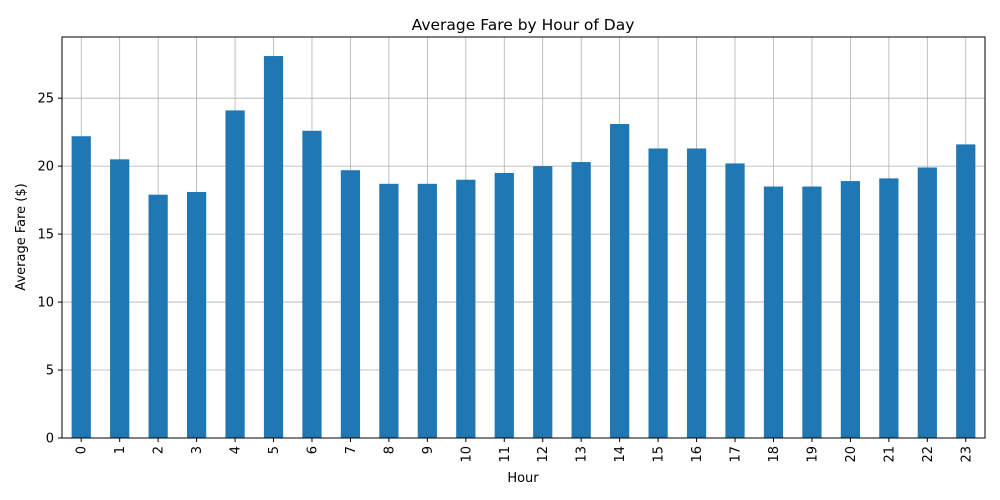 The height and width of the screenshot is (500, 1000). I want to click on x-tick-label: 17, so click(736, 454).